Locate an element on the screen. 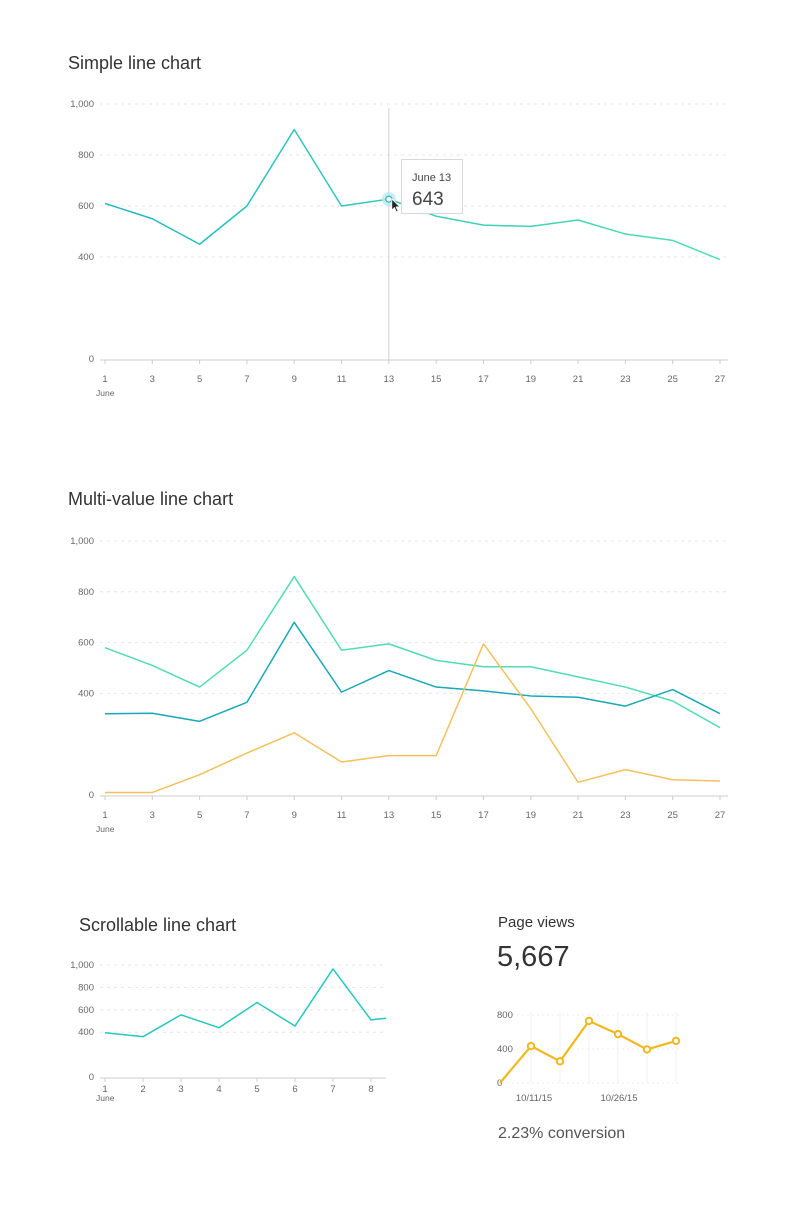  mouse-cursor-icon is located at coordinates (396, 205).